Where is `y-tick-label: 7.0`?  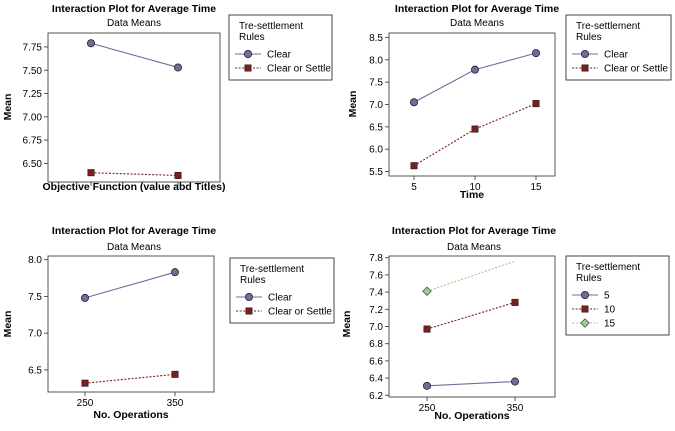
y-tick-label: 7.0 is located at coordinates (35, 334).